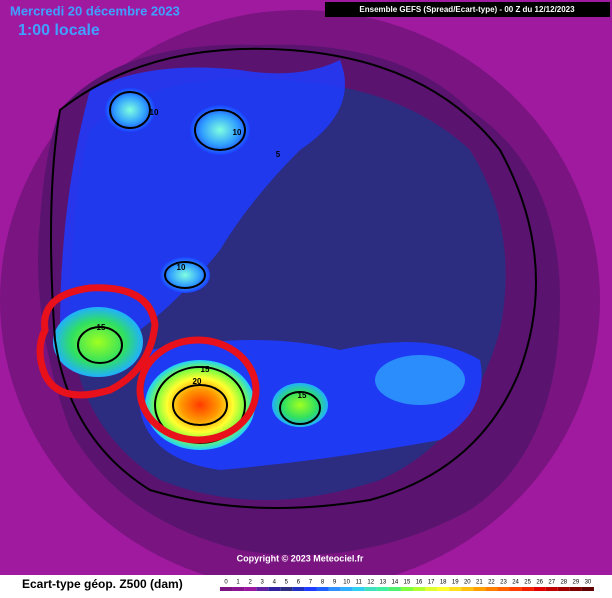  Describe the element at coordinates (359, 583) in the screenshot. I see `scale-label: 11` at that location.